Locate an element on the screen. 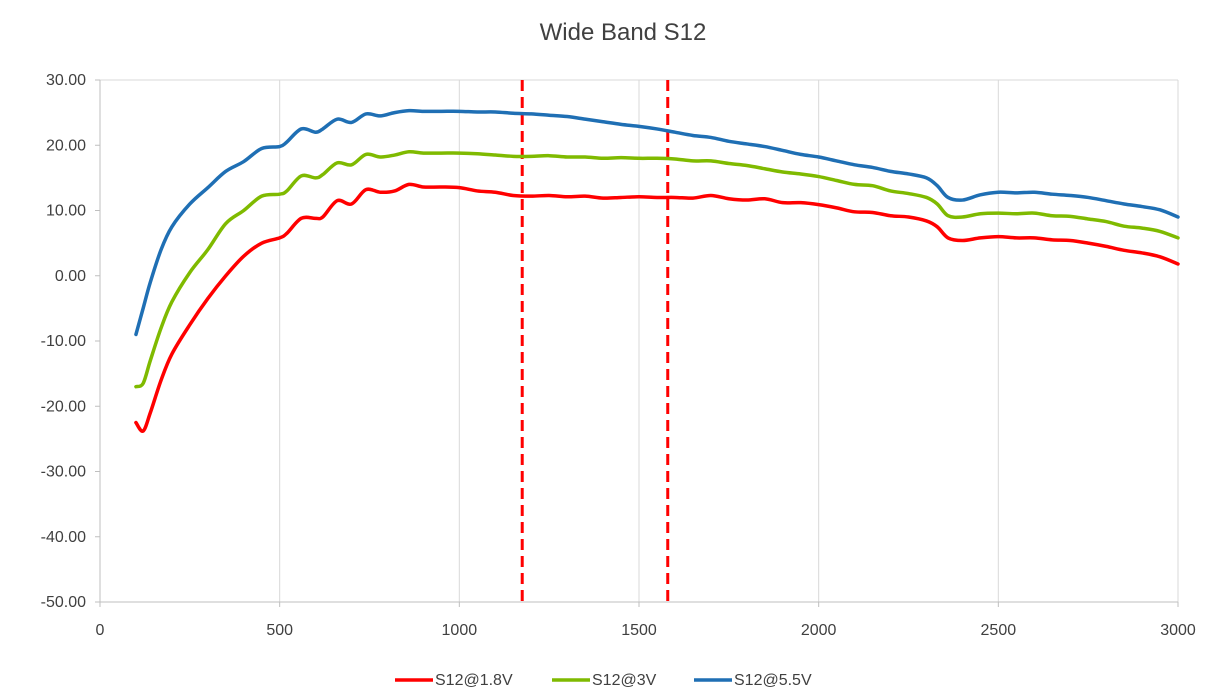 The width and height of the screenshot is (1211, 700). y-tick-label: 10.00 is located at coordinates (66, 211).